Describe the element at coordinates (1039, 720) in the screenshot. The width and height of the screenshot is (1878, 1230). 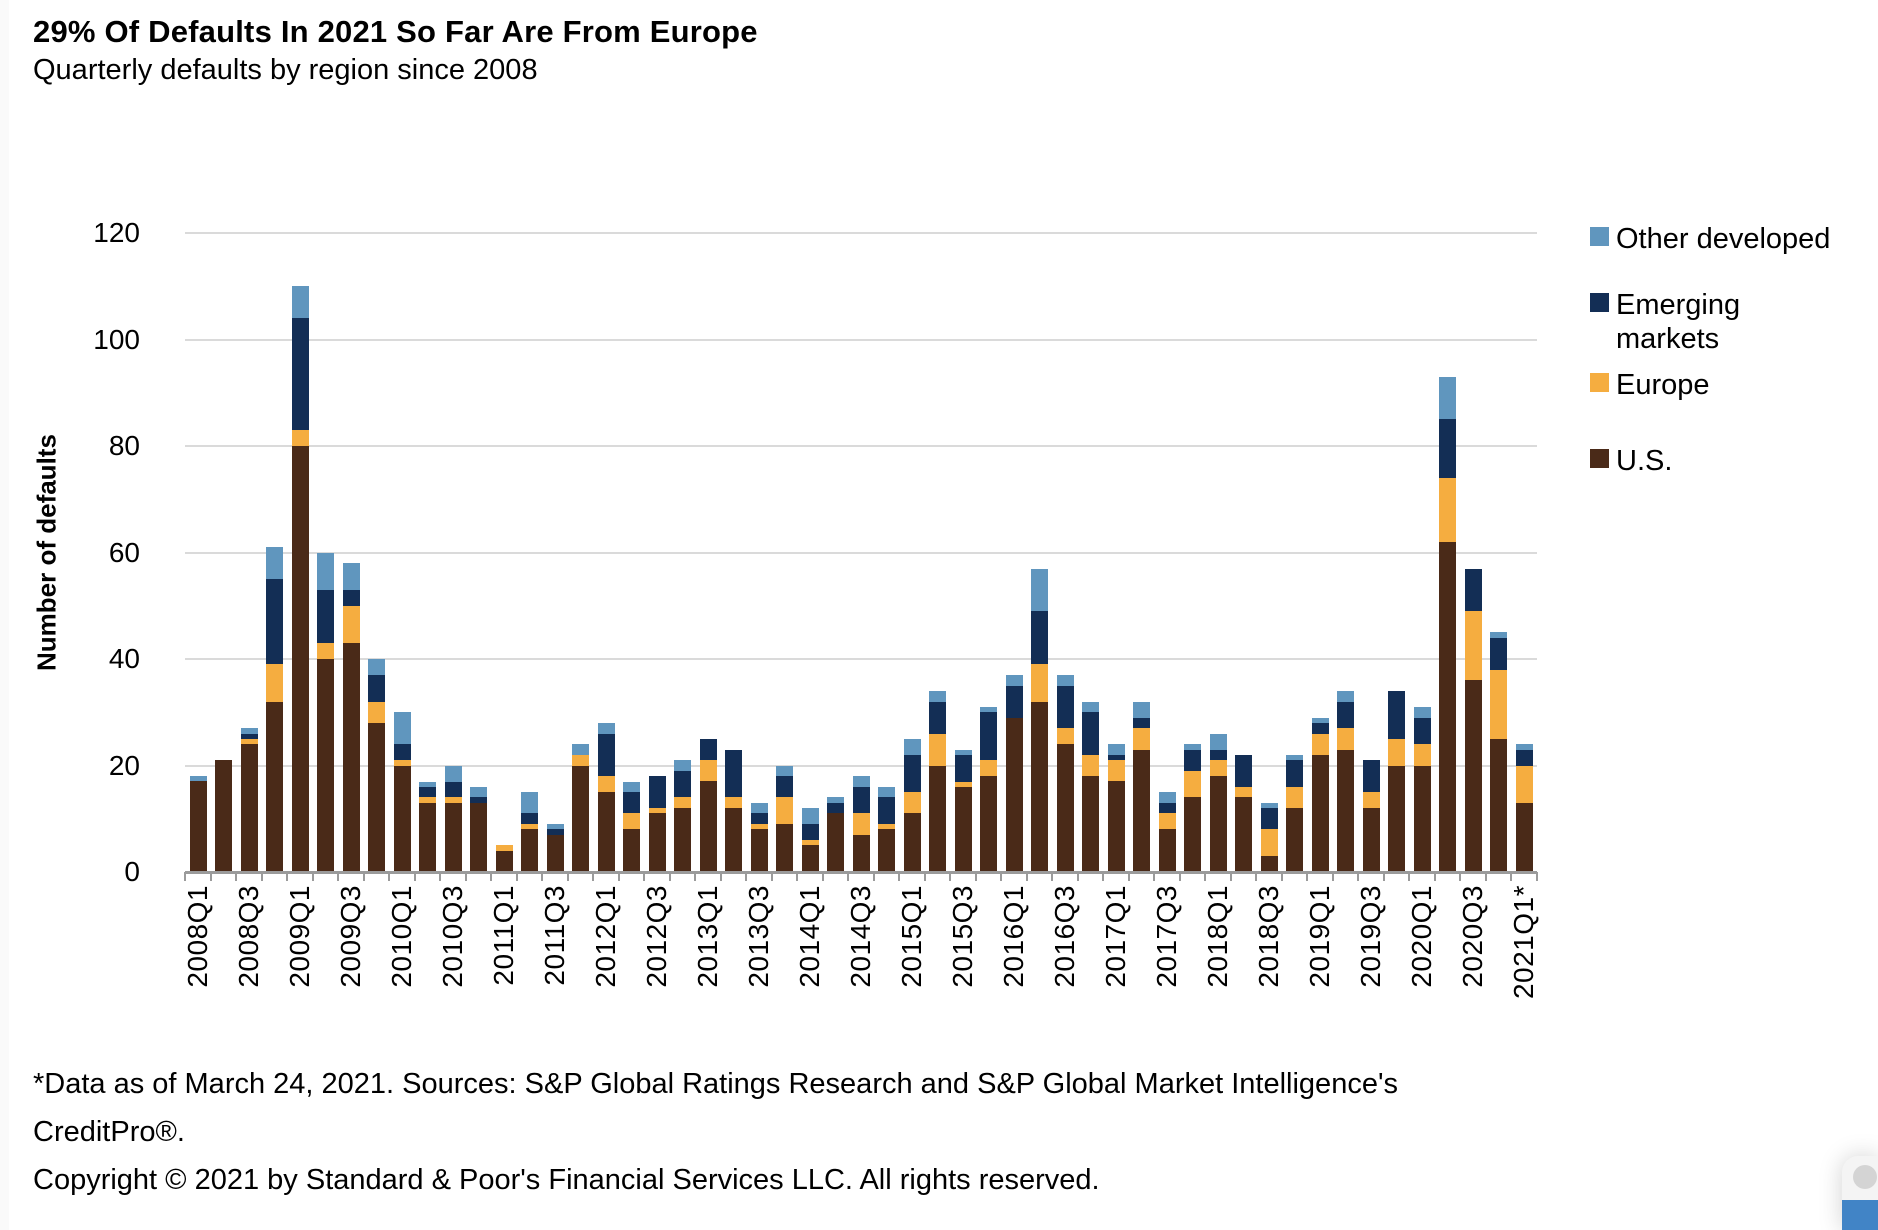
I see `bar-2016Q2` at that location.